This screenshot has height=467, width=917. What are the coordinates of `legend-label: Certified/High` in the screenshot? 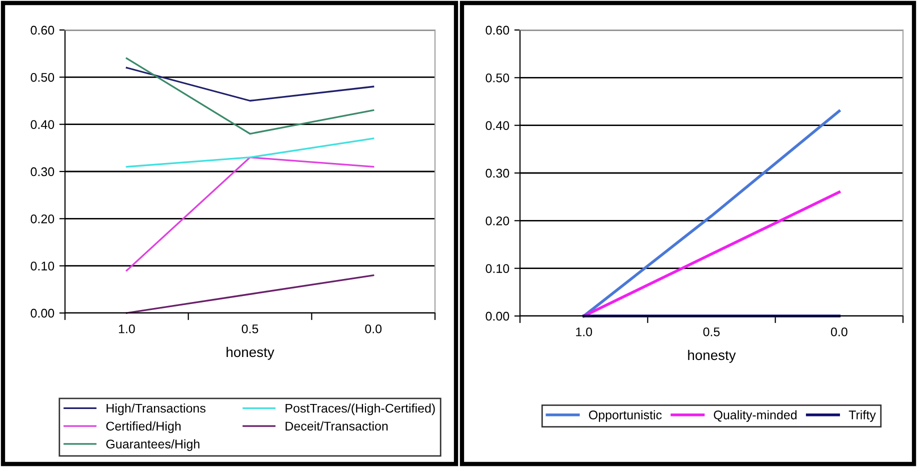 It's located at (143, 427).